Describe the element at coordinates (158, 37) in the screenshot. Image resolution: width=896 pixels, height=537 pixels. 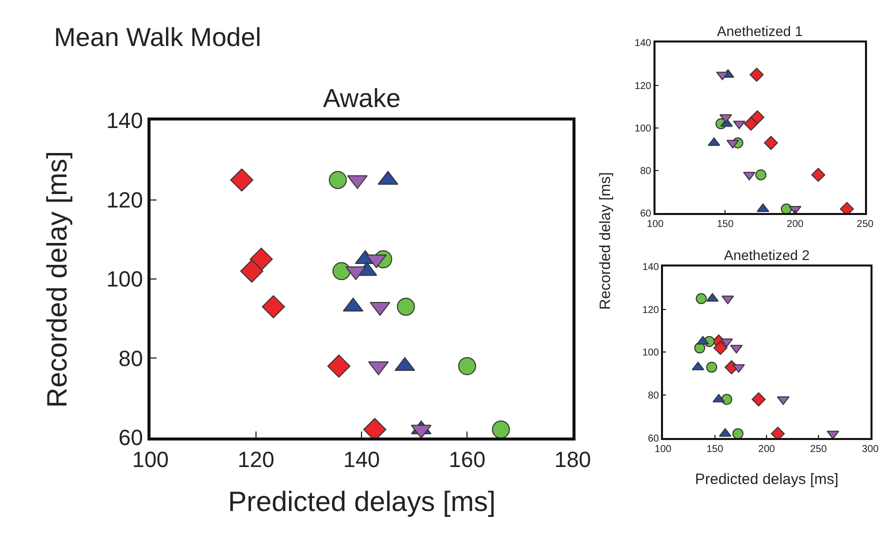
I see `chart-title: Mean Walk Model` at that location.